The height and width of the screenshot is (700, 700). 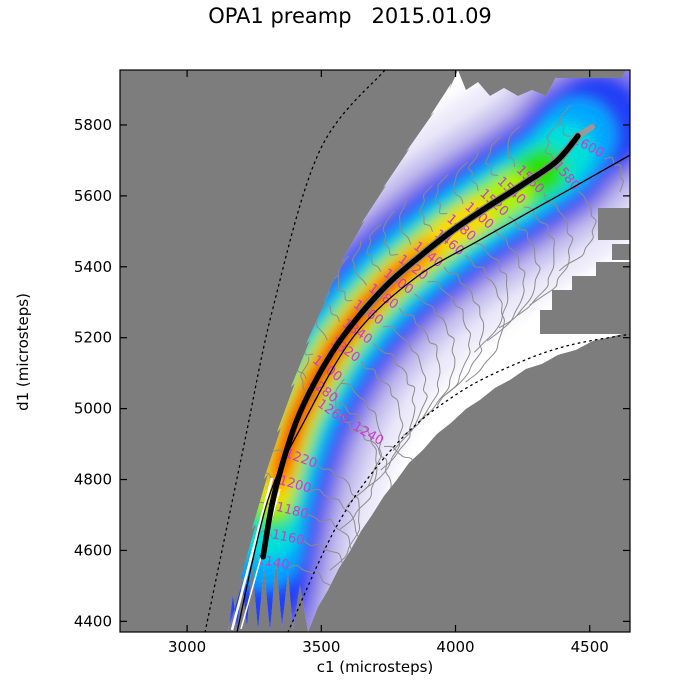 I want to click on y-tick-label: 5600, so click(x=93, y=196).